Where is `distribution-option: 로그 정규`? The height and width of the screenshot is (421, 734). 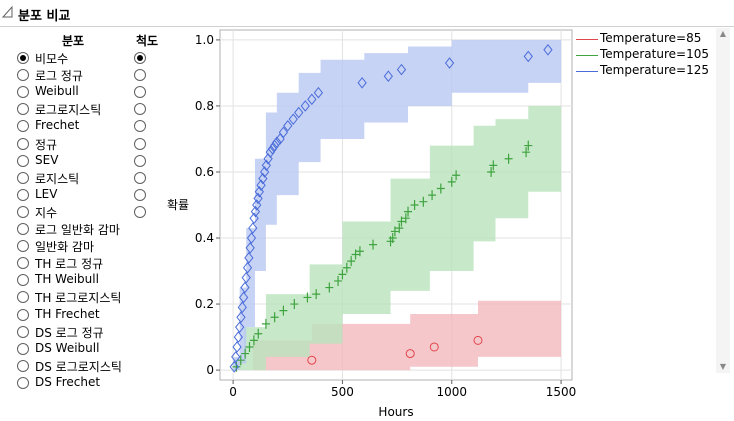 distribution-option: 로그 정규 is located at coordinates (99, 75).